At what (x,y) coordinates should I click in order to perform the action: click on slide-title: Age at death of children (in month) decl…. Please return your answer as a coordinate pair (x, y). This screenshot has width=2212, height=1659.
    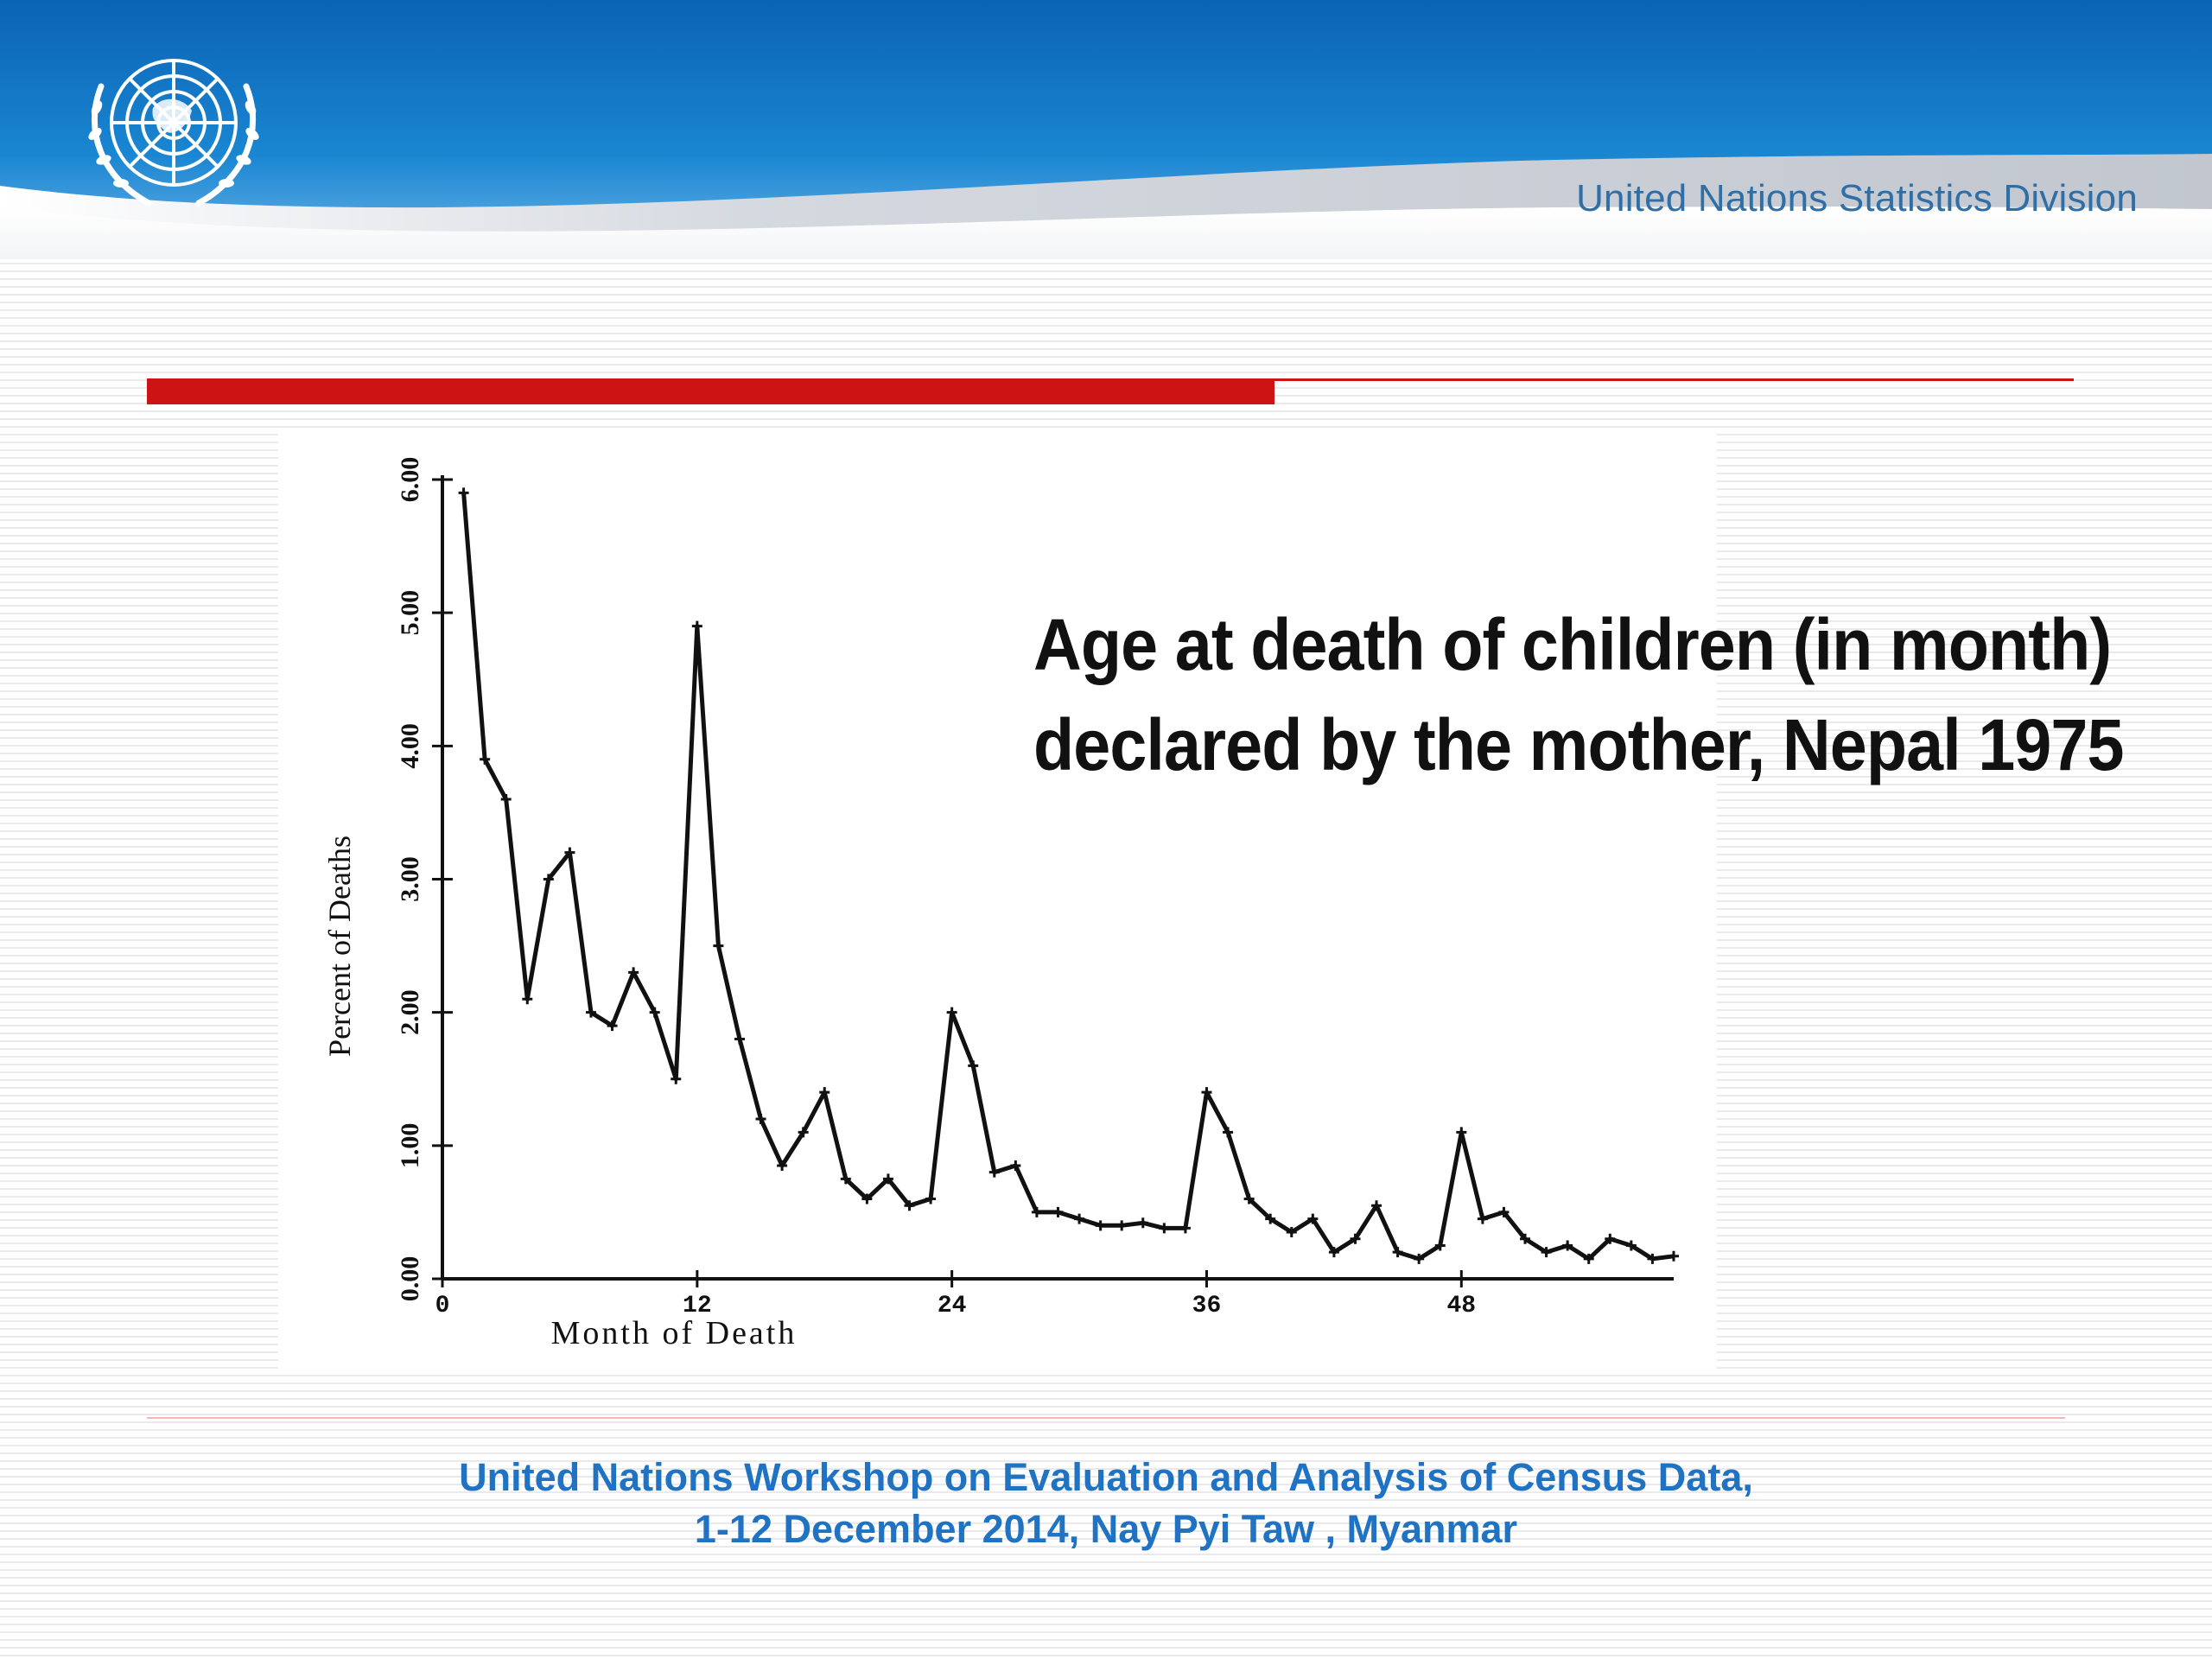
    Looking at the image, I should click on (1578, 694).